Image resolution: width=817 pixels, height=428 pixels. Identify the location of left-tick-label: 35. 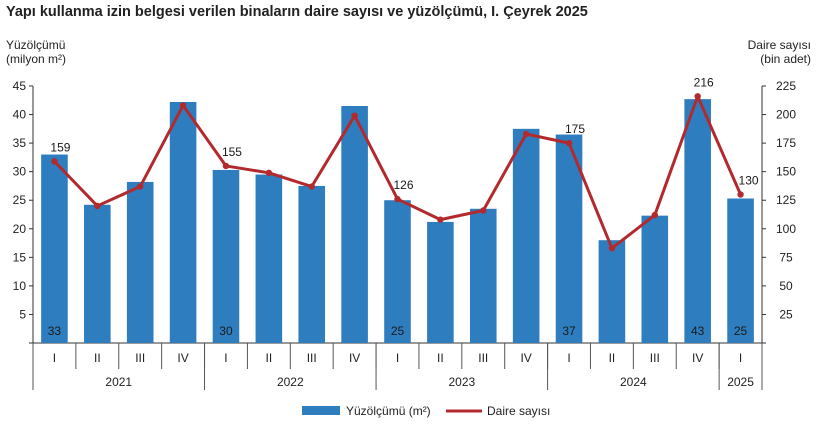
(20, 143).